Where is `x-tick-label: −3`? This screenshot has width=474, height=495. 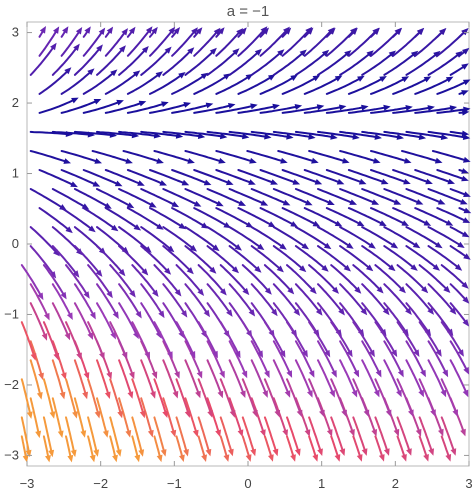 x-tick-label: −3 is located at coordinates (27, 483).